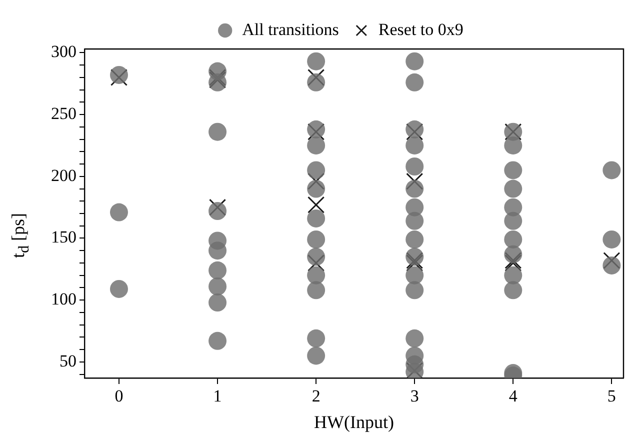 Image resolution: width=644 pixels, height=444 pixels. Describe the element at coordinates (63, 52) in the screenshot. I see `y-tick-label: 300` at that location.